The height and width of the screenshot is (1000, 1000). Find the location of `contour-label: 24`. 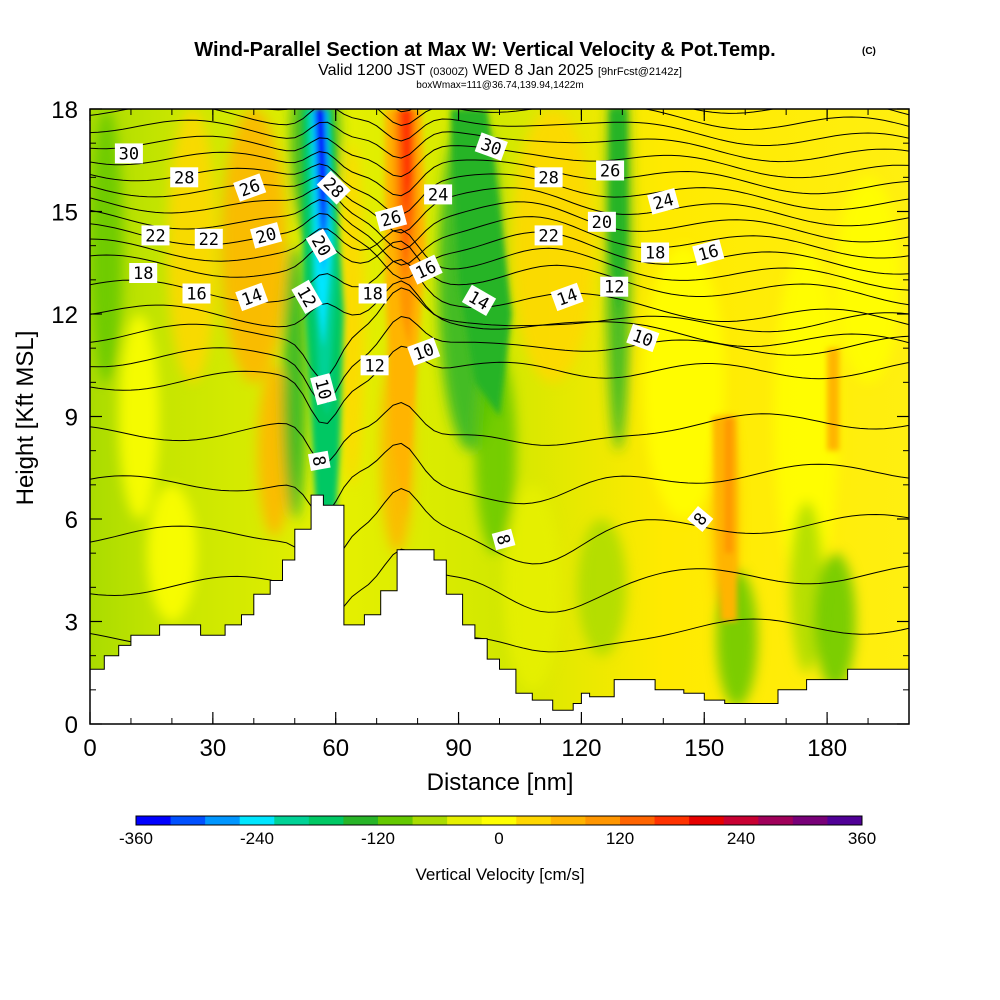

contour-label: 24 is located at coordinates (438, 194).